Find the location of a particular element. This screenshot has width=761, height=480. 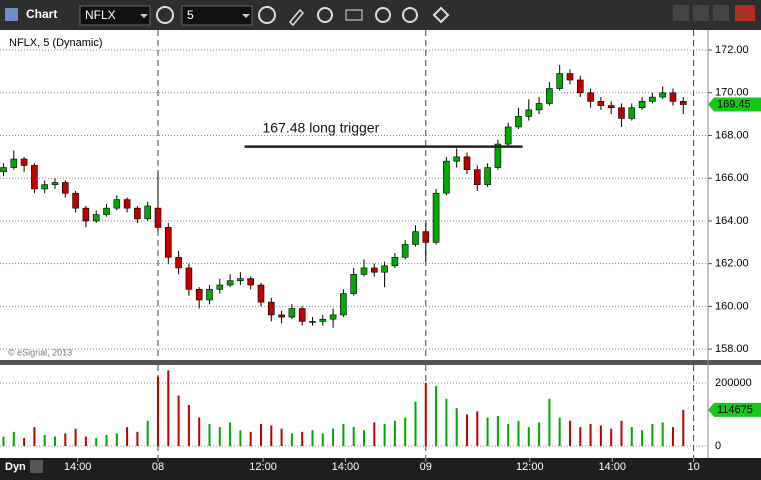

draw-icon is located at coordinates (296, 17).